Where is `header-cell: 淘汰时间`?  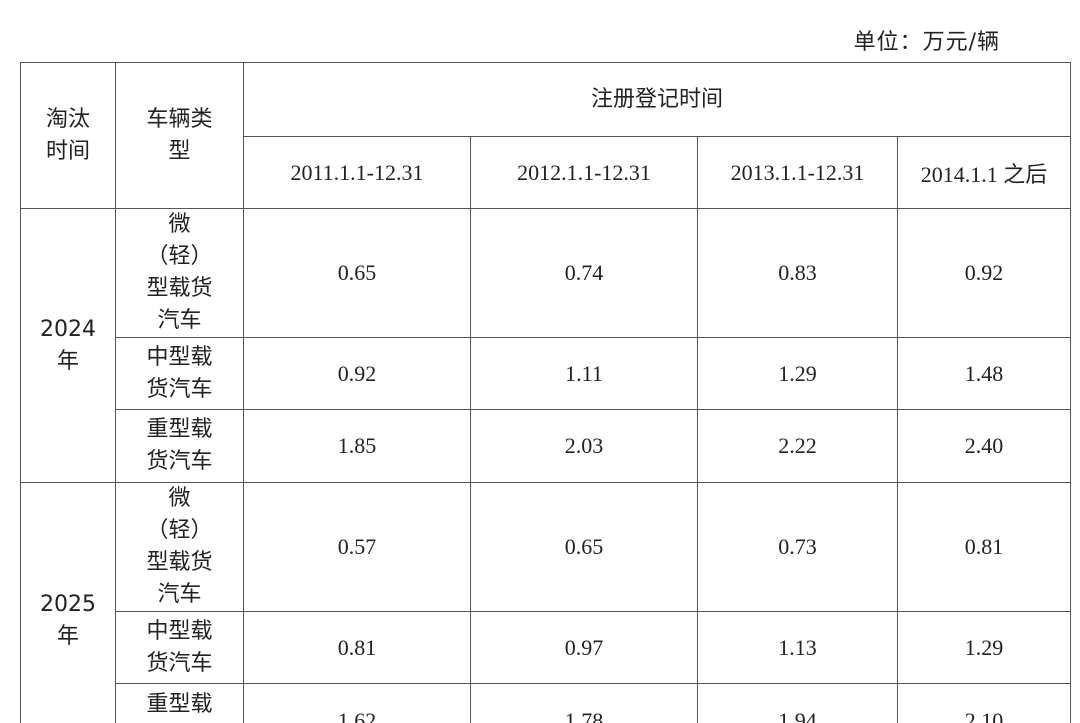
header-cell: 淘汰时间 is located at coordinates (68, 135).